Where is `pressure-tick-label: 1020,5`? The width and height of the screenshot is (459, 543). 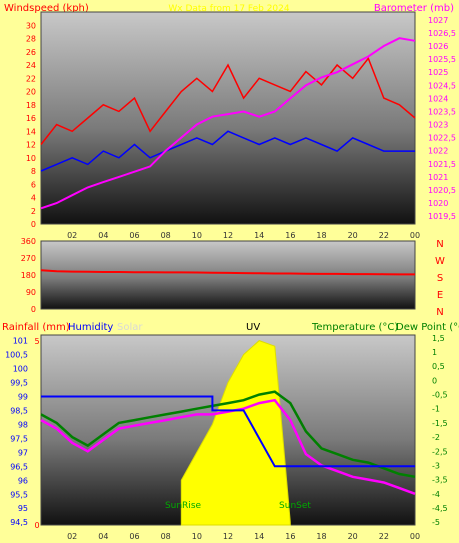 pressure-tick-label: 1020,5 is located at coordinates (442, 190).